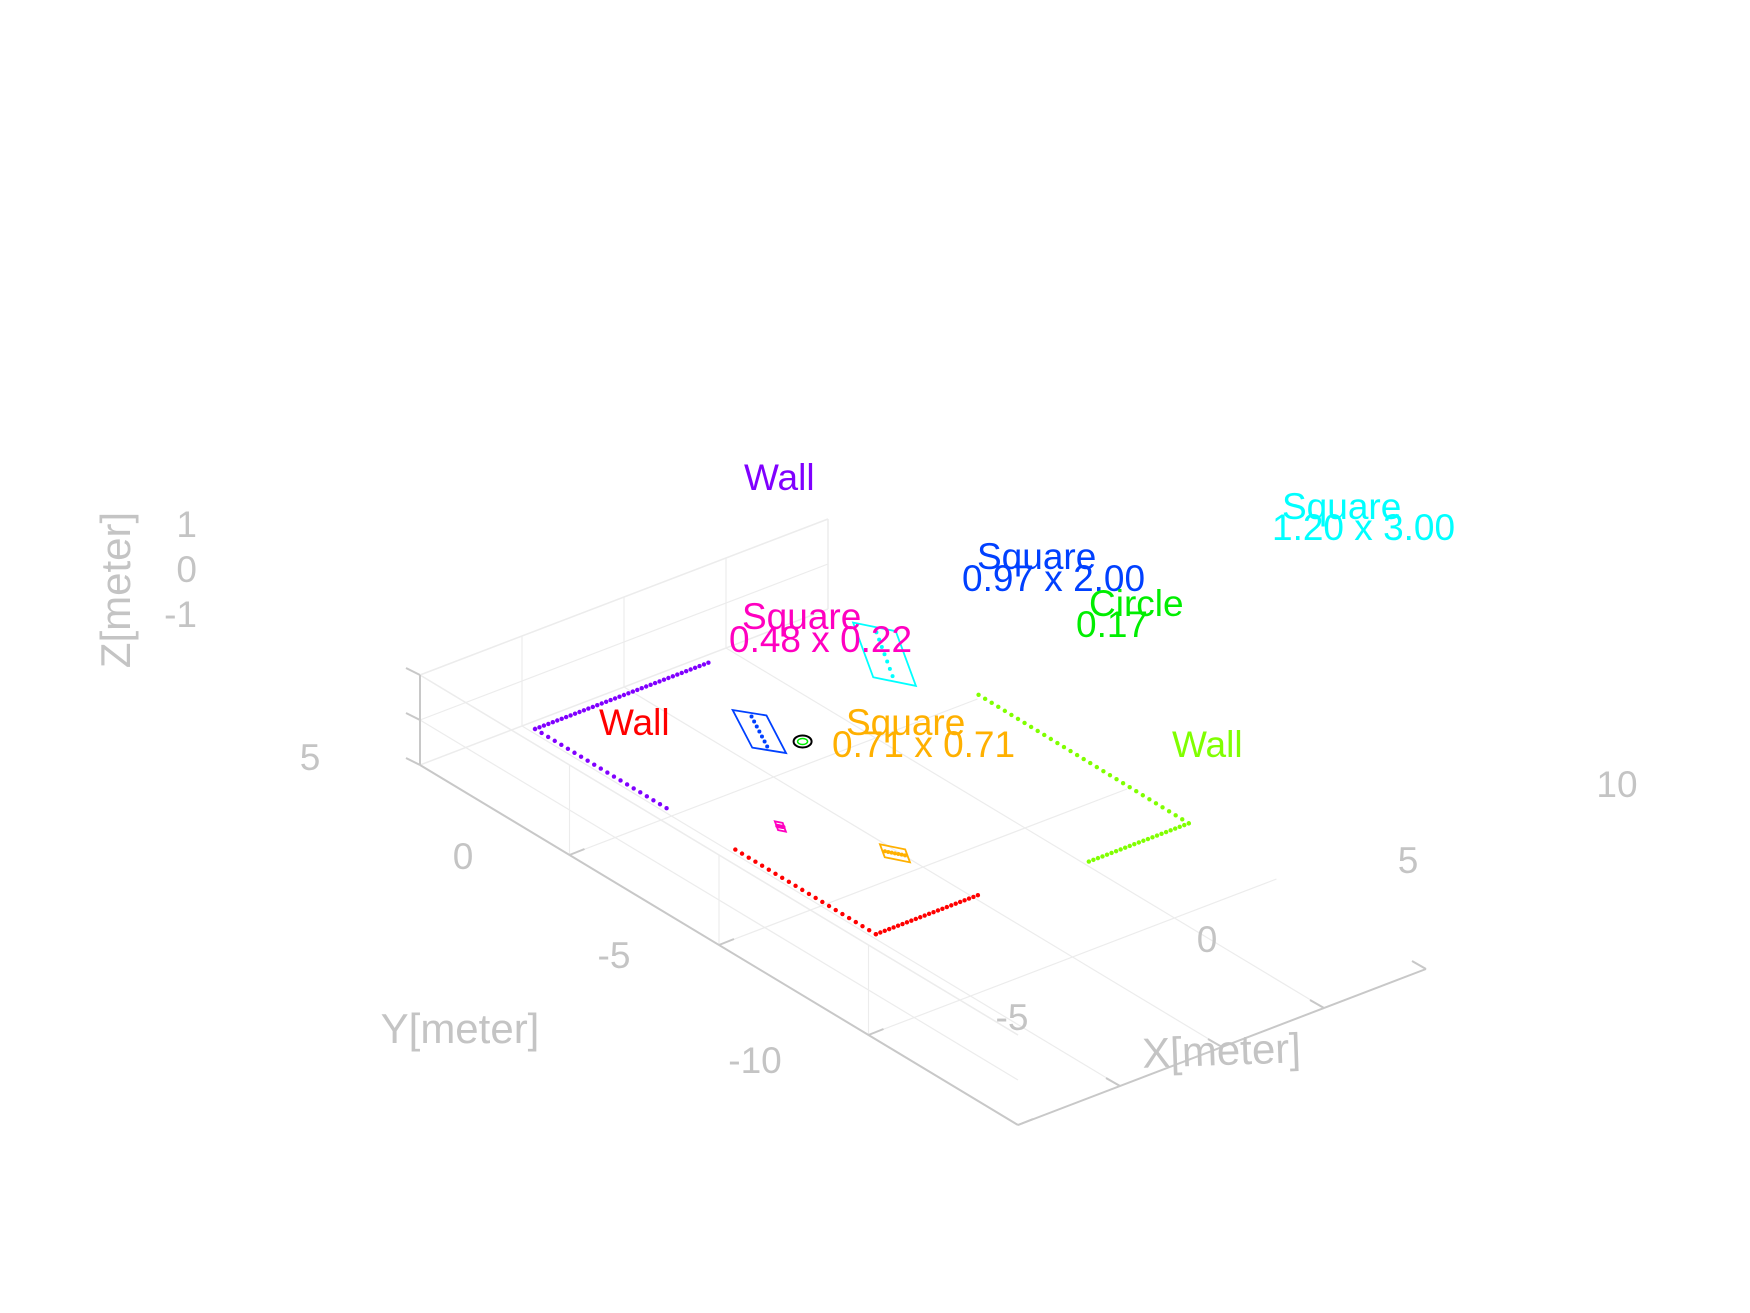 The width and height of the screenshot is (1750, 1313). What do you see at coordinates (460, 1028) in the screenshot?
I see `y-axis-label: Y[meter]` at bounding box center [460, 1028].